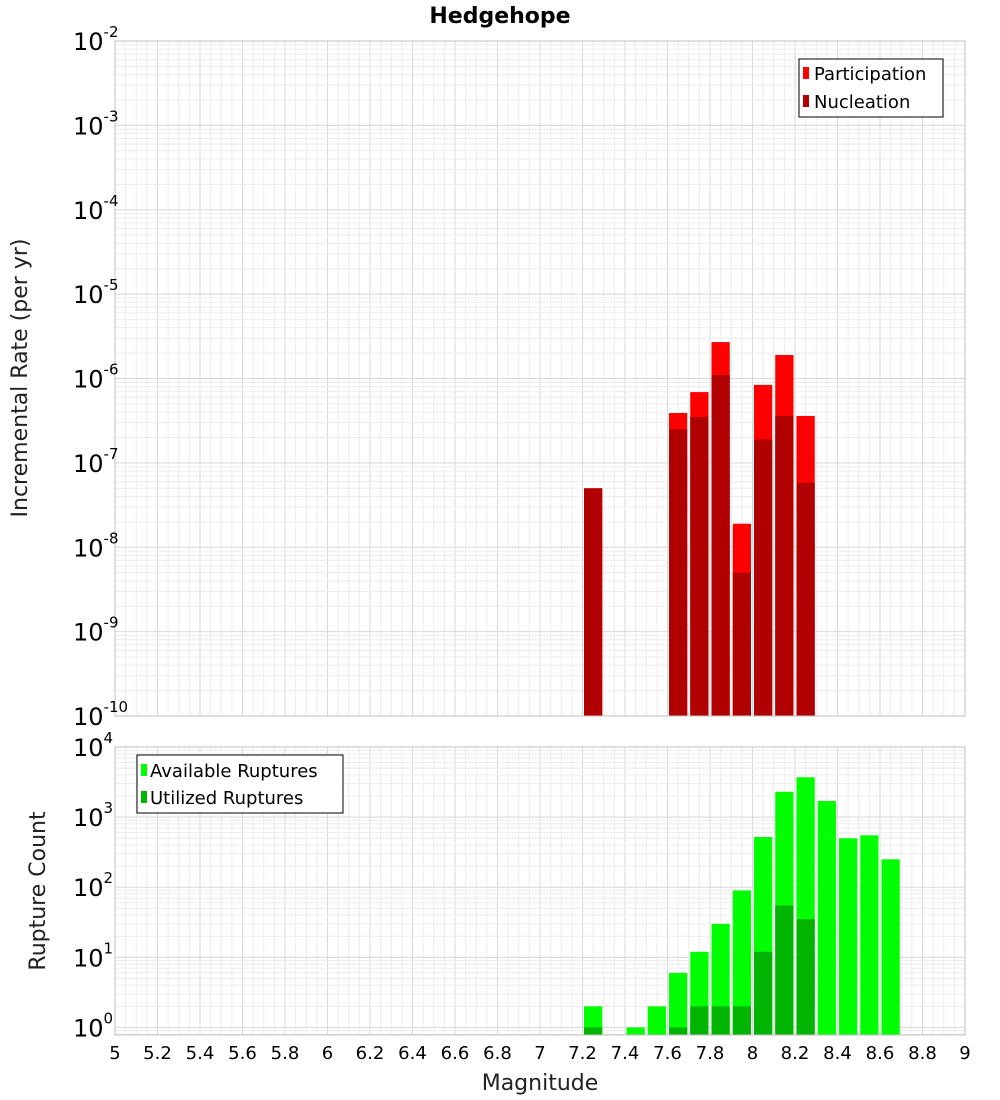 The width and height of the screenshot is (1000, 1100). What do you see at coordinates (226, 798) in the screenshot?
I see `legend-label-utilized-ruptures: Utilized Ruptures` at bounding box center [226, 798].